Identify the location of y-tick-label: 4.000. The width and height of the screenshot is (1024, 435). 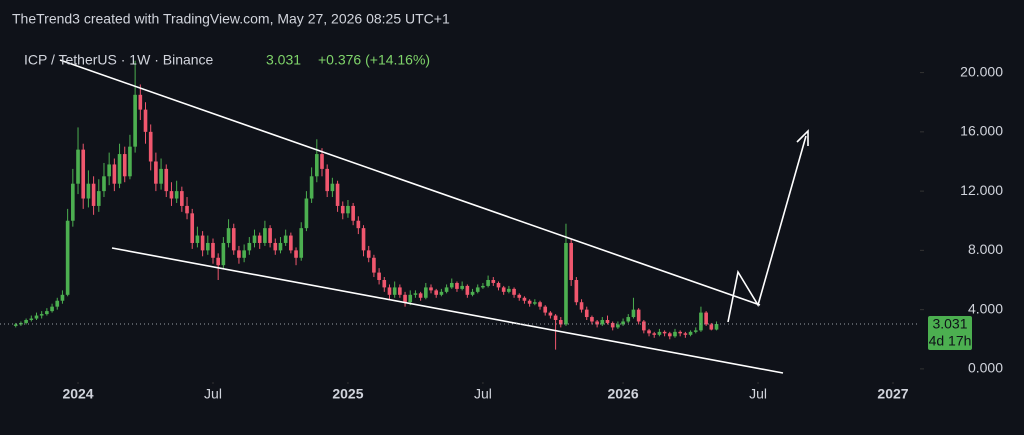
(985, 308).